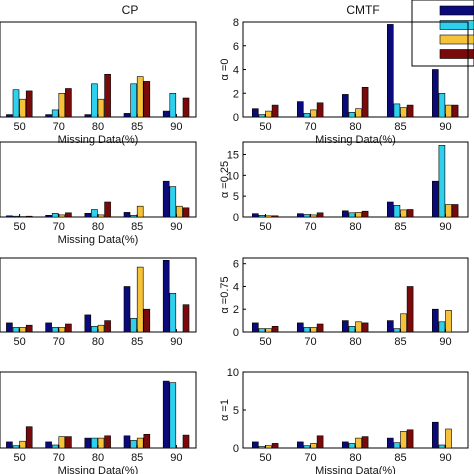 The width and height of the screenshot is (474, 474). What do you see at coordinates (313, 113) in the screenshot?
I see `bar-s2-c1` at bounding box center [313, 113].